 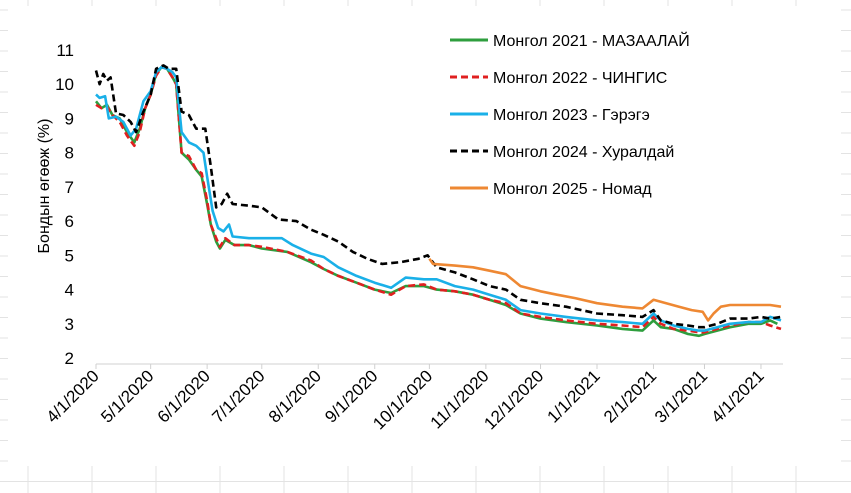 What do you see at coordinates (69, 153) in the screenshot?
I see `y-tick-label: 8` at bounding box center [69, 153].